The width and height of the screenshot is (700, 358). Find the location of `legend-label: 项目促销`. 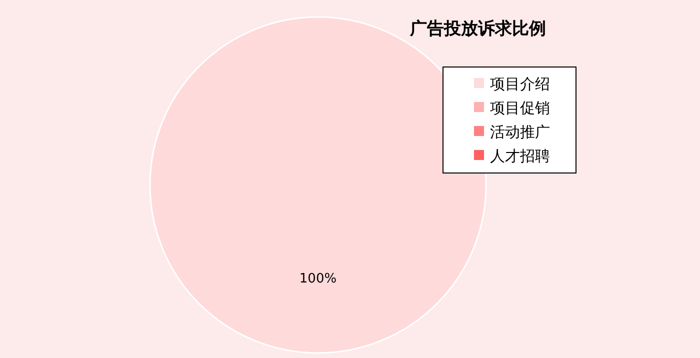

legend-label: 项目促销 is located at coordinates (520, 108).